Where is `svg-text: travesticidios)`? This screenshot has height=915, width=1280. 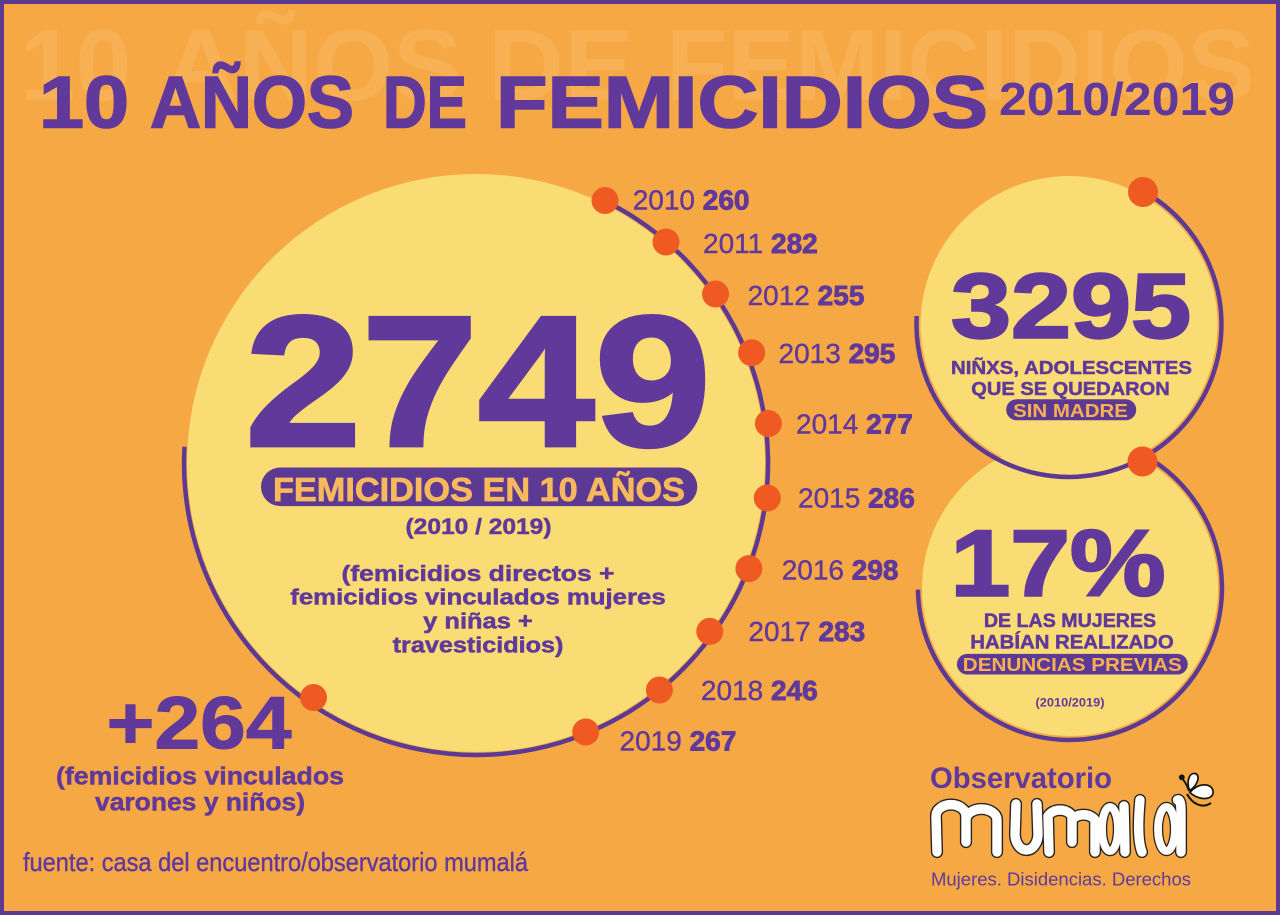 svg-text: travesticidios) is located at coordinates (478, 645).